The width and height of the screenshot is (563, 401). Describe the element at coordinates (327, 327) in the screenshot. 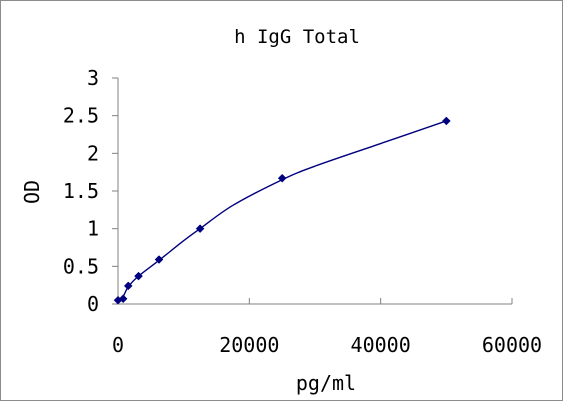

I see `x-ticks: 0 20000 40000 60000` at that location.